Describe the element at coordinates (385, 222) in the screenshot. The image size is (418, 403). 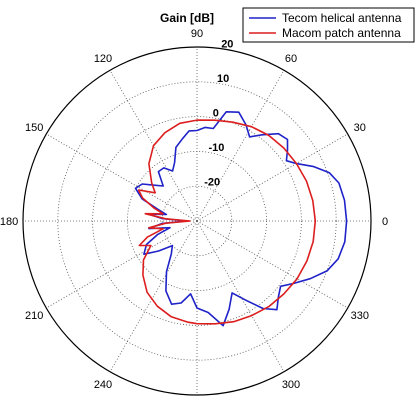
I see `angular-tick-label: 0` at that location.